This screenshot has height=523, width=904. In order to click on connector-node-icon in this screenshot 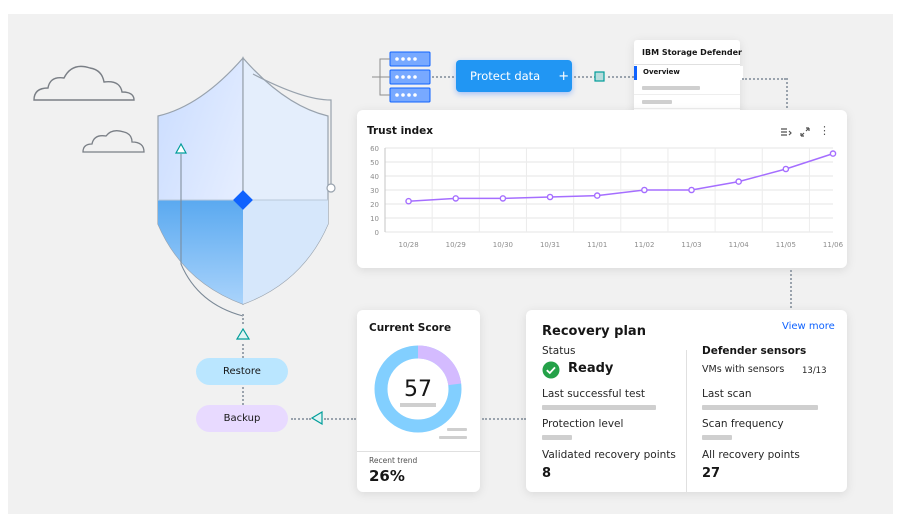, I will do `click(599, 76)`.